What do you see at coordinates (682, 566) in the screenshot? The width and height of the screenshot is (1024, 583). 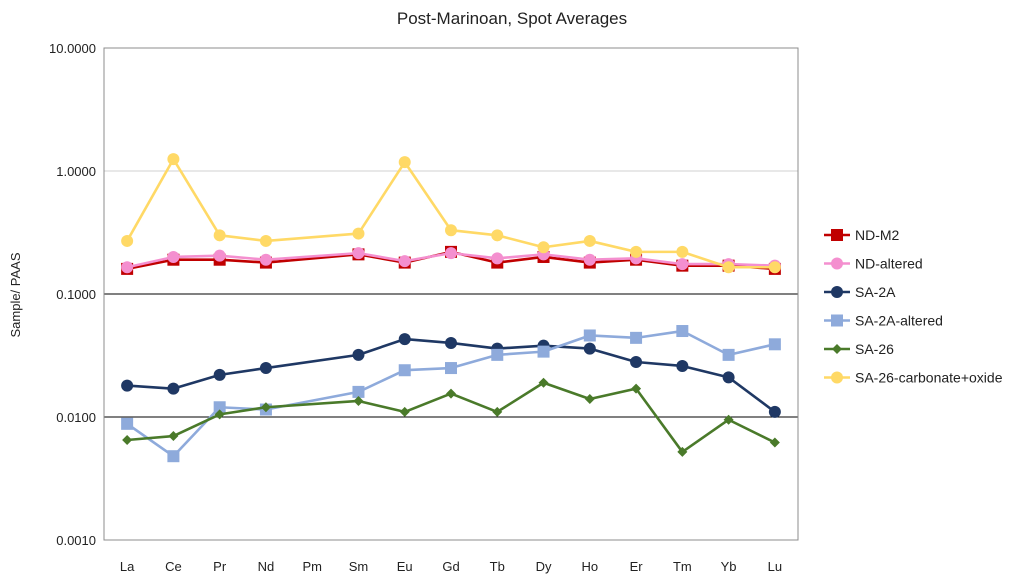 I see `x-tick-label: Tm` at bounding box center [682, 566].